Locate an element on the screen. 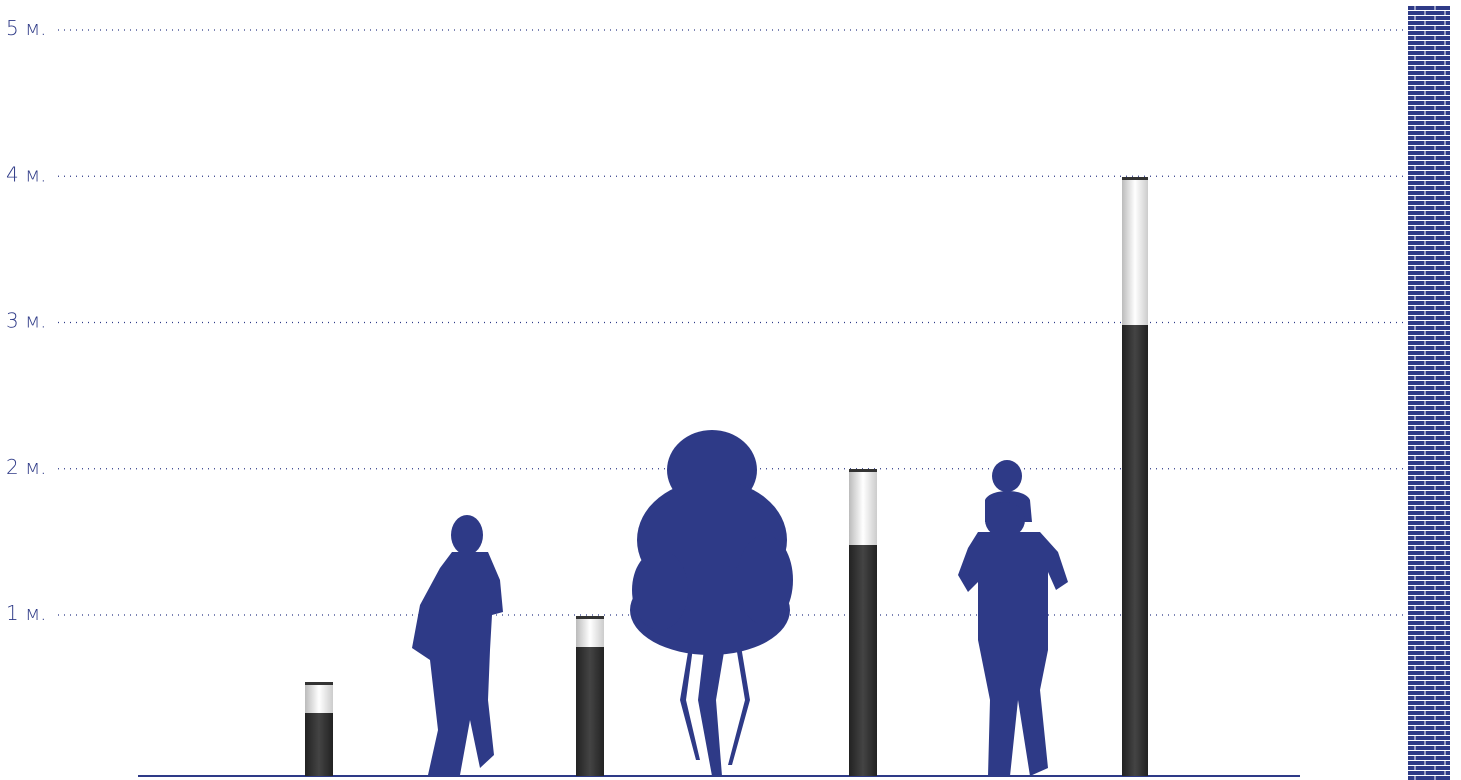 Image resolution: width=1461 pixels, height=780 pixels. scale-label: 1 м. is located at coordinates (26, 613).